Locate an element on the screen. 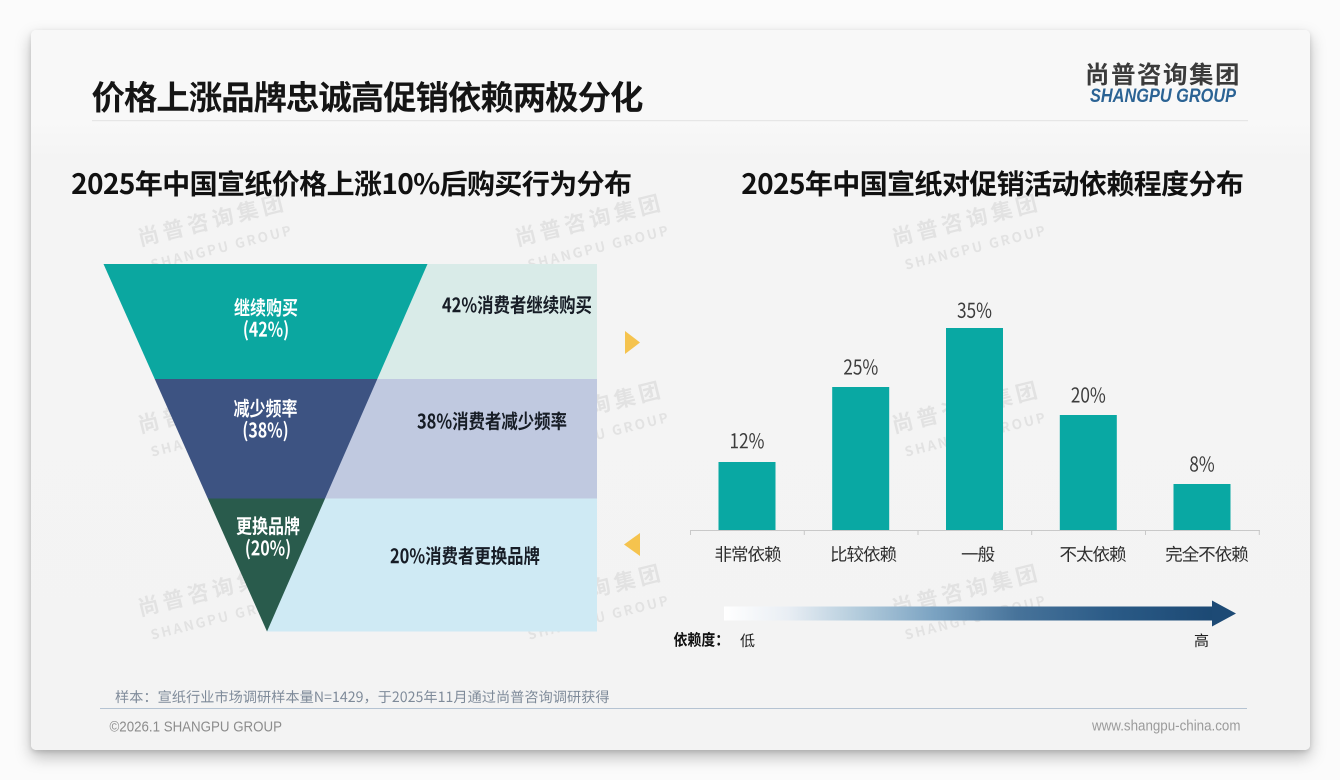 Image resolution: width=1340 pixels, height=780 pixels. svg-text: SHANGPU GROUP is located at coordinates (1163, 96).